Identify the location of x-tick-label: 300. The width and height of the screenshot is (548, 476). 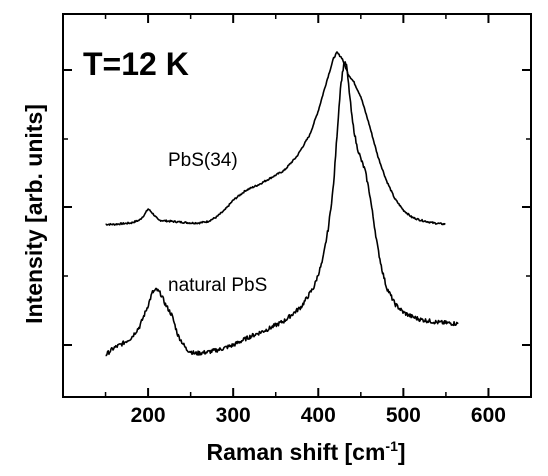
(233, 415).